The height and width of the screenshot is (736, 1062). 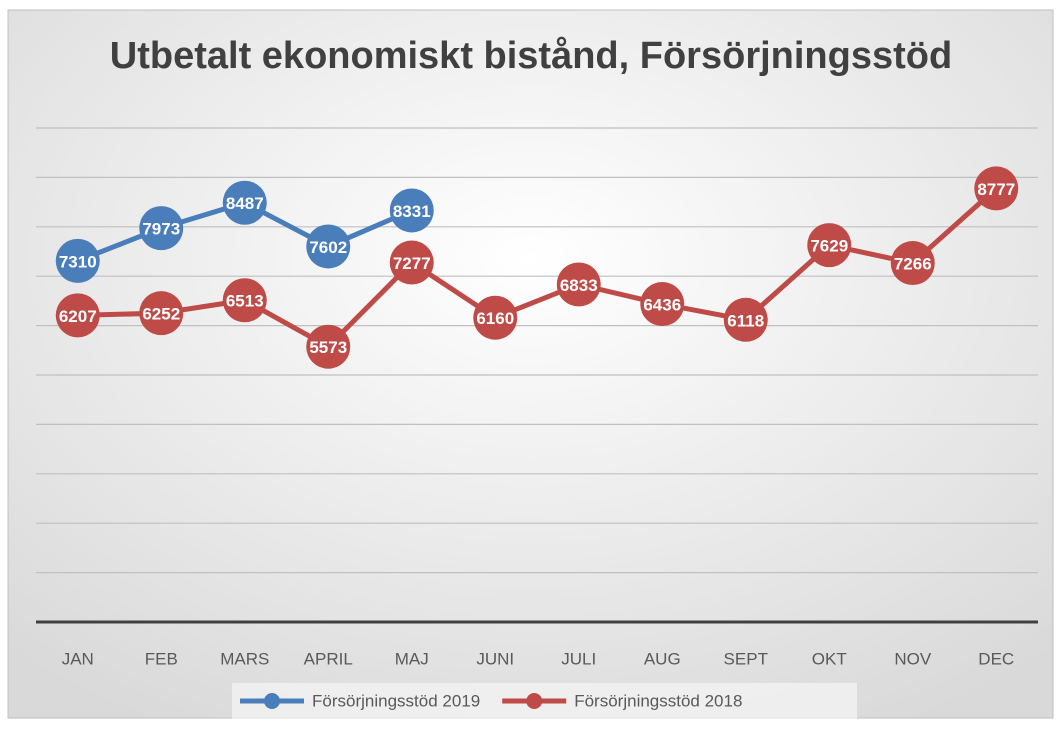 What do you see at coordinates (412, 658) in the screenshot?
I see `x-tick-label: MAJ` at bounding box center [412, 658].